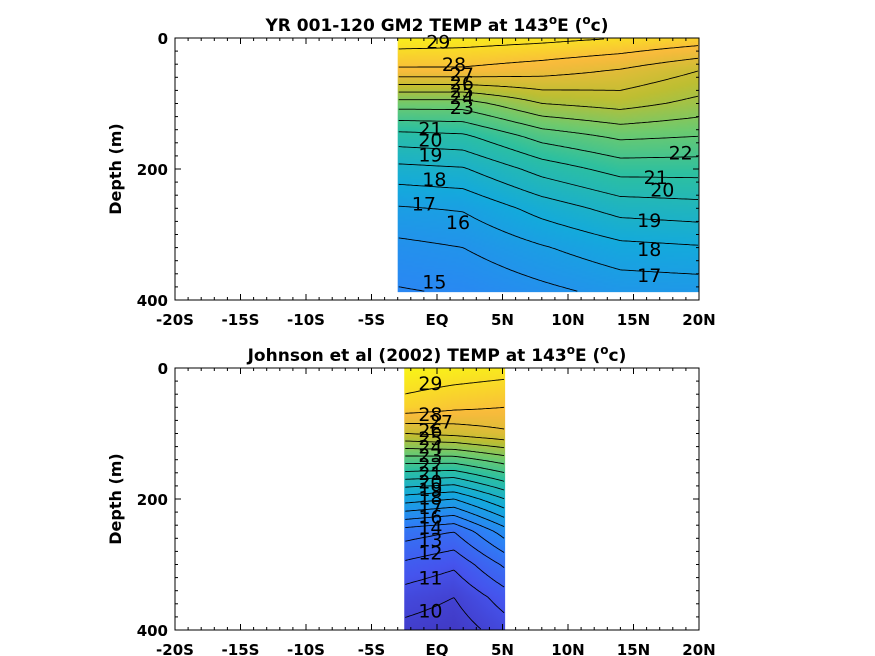  Describe the element at coordinates (163, 369) in the screenshot. I see `y-tick-label: 0` at that location.